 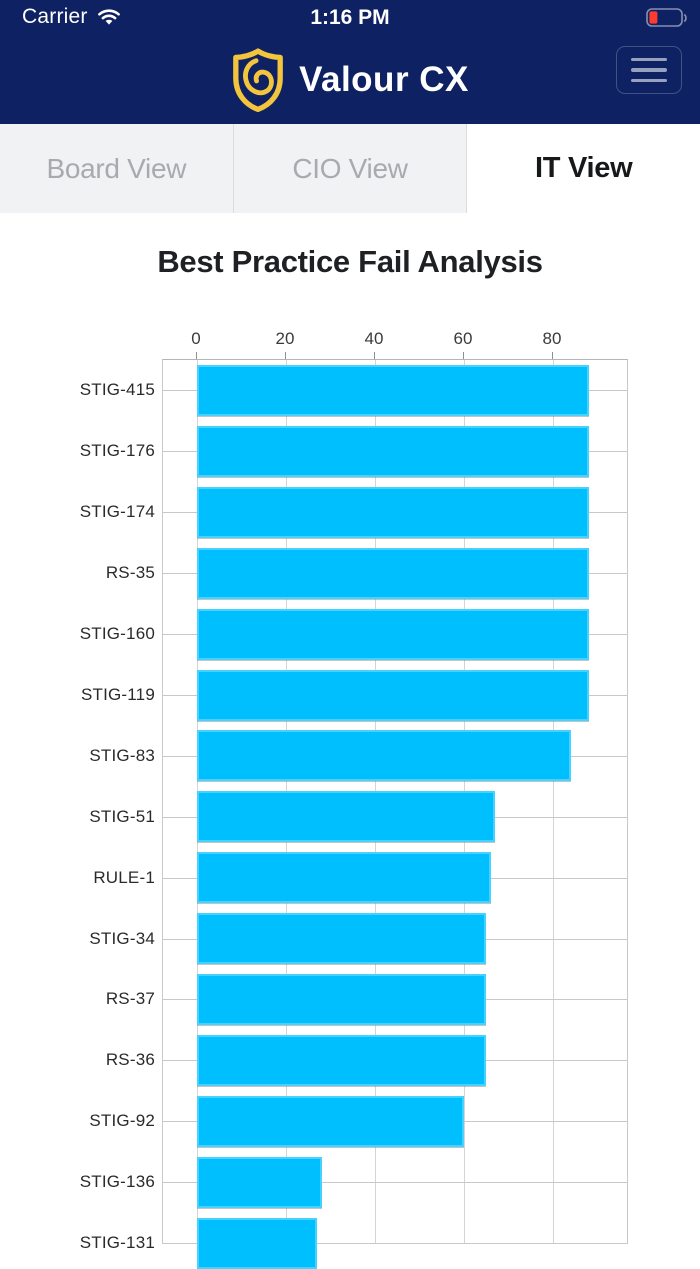 I want to click on clock: 1:16 PM, so click(x=350, y=17).